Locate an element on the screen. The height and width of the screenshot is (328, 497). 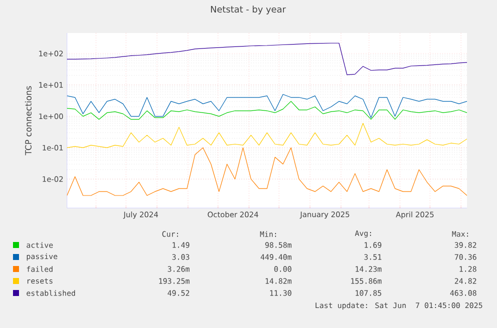
chart-title: Netstat - by year is located at coordinates (248, 10).